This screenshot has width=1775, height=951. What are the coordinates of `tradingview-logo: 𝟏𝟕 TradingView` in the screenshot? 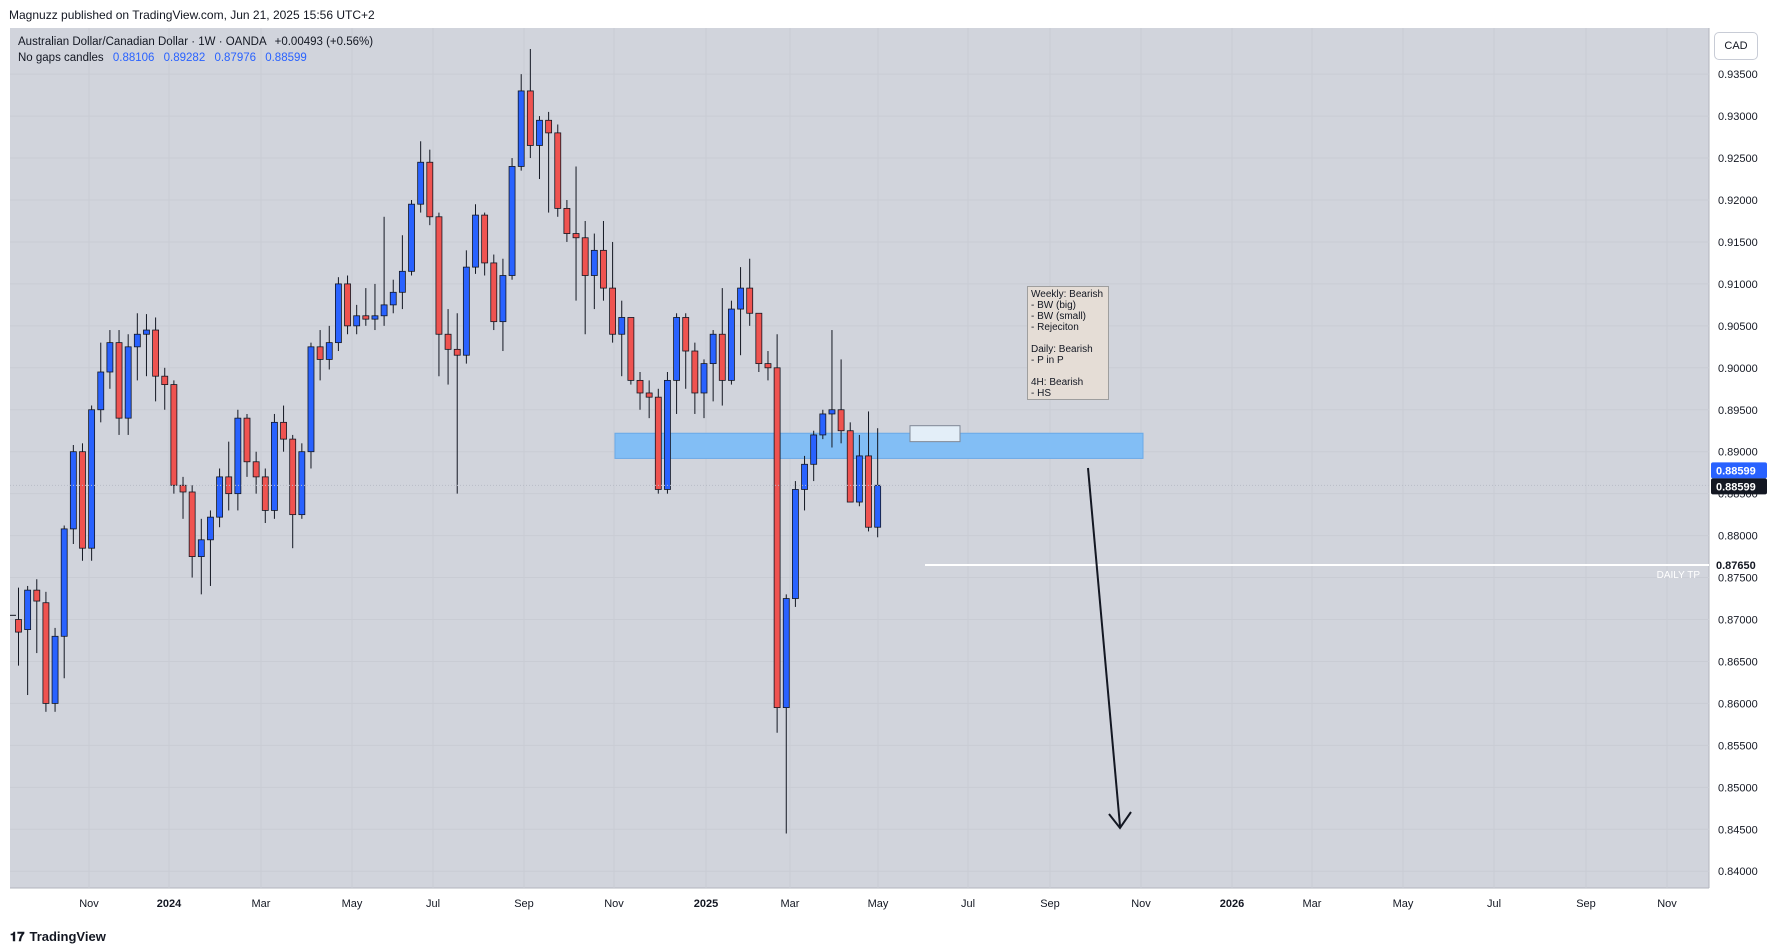 It's located at (58, 937).